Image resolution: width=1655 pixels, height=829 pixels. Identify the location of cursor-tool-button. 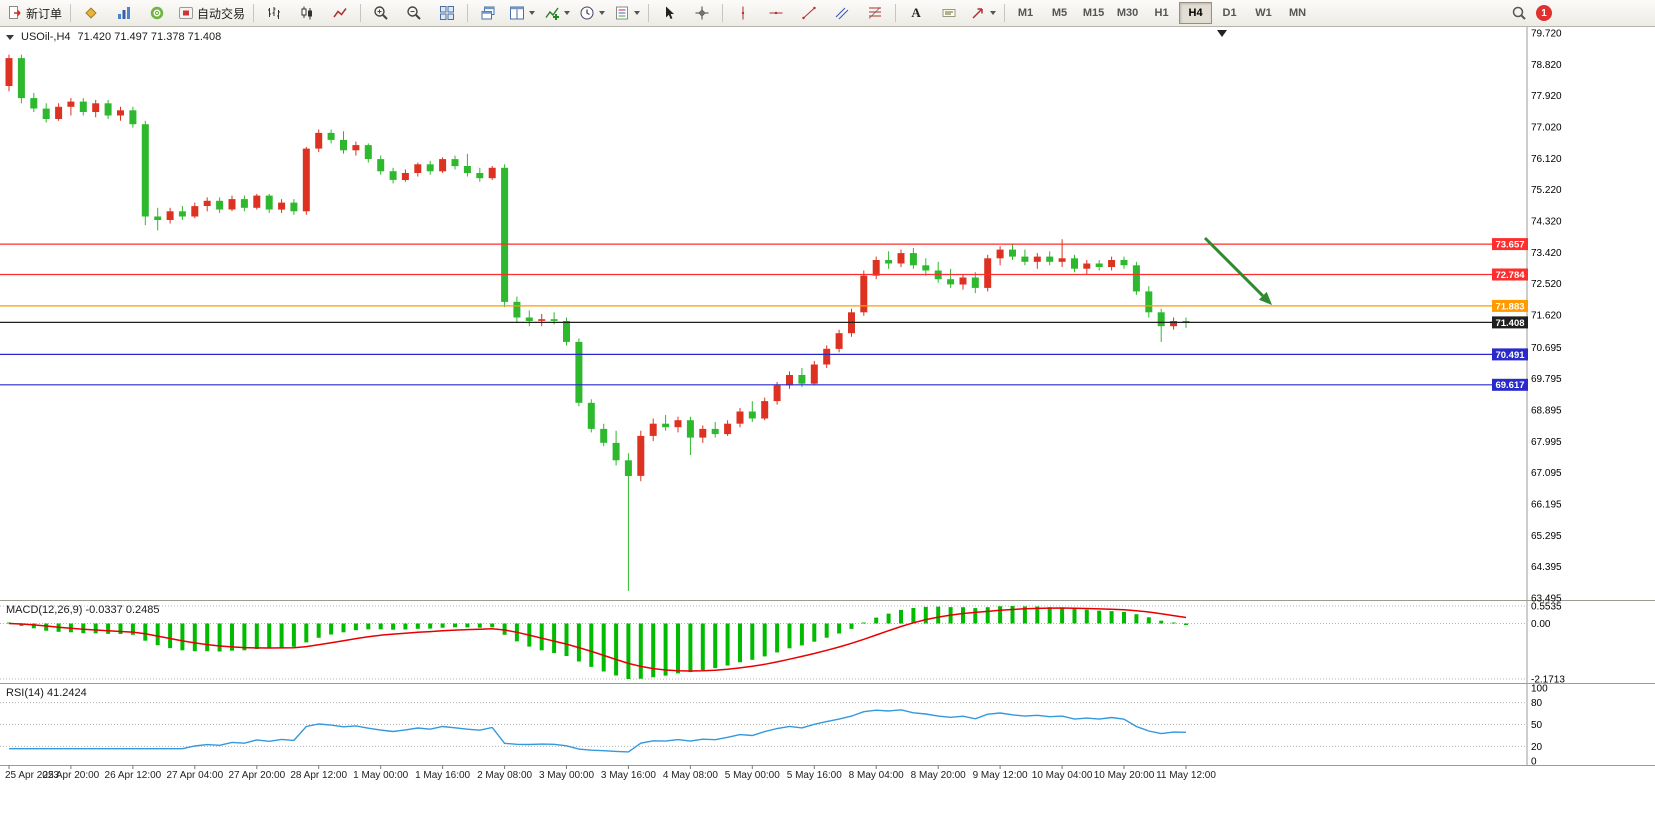
(669, 13).